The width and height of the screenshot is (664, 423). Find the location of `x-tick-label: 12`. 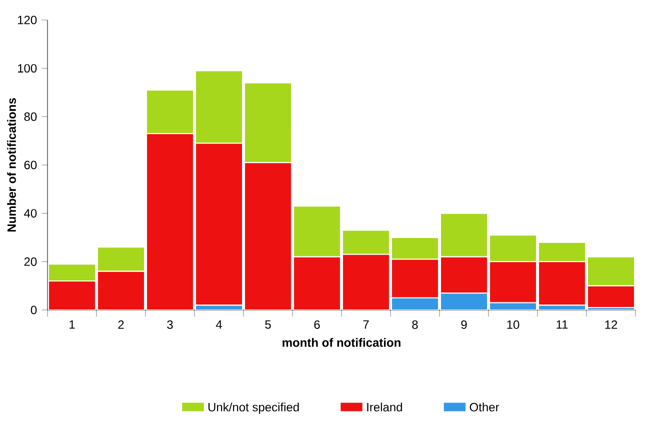

x-tick-label: 12 is located at coordinates (611, 324).